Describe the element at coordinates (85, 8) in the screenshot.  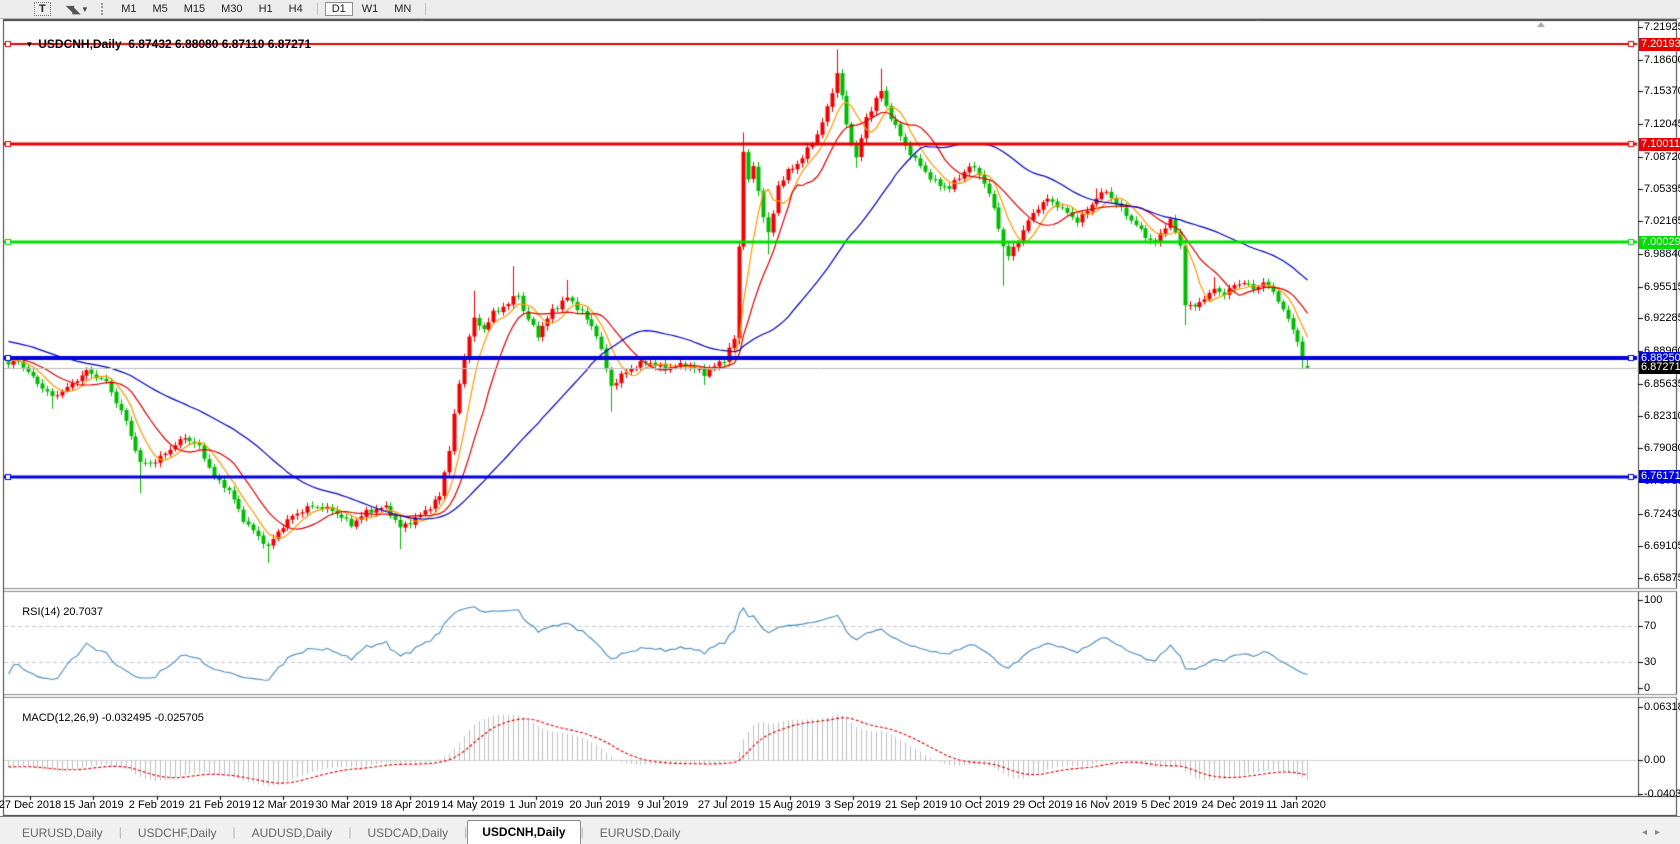
I see `chevron-down-icon: ▾` at that location.